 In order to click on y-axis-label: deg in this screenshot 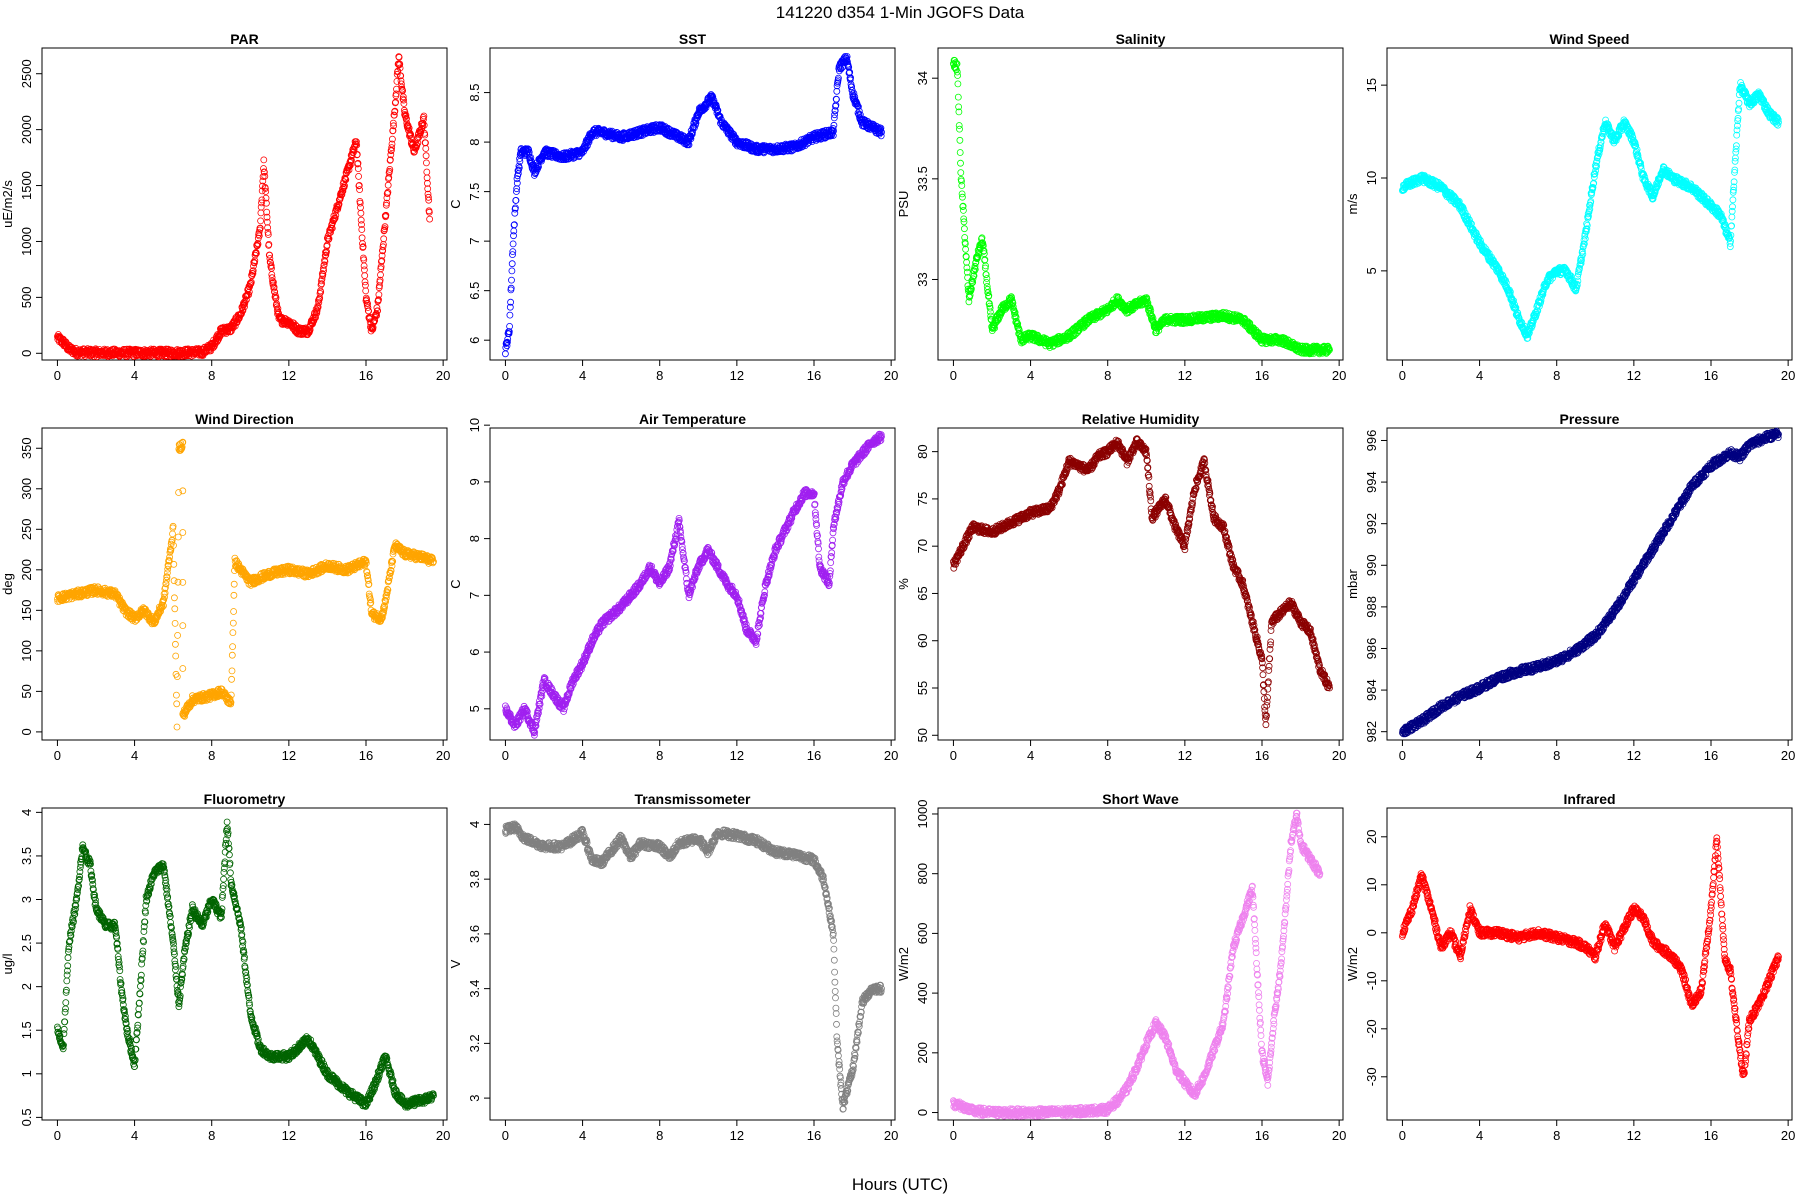, I will do `click(7, 584)`.